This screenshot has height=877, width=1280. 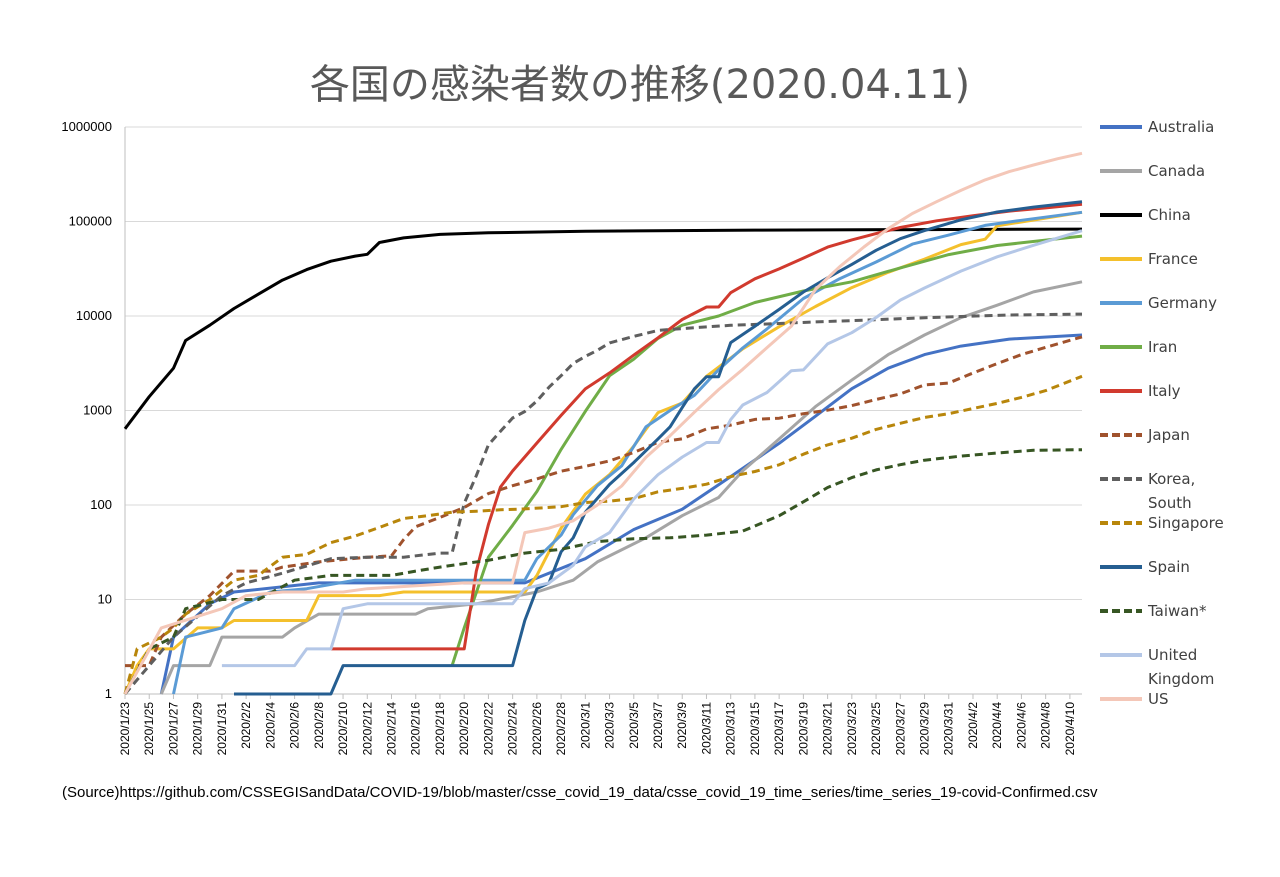 I want to click on legend-label-china: China, so click(x=1169, y=215).